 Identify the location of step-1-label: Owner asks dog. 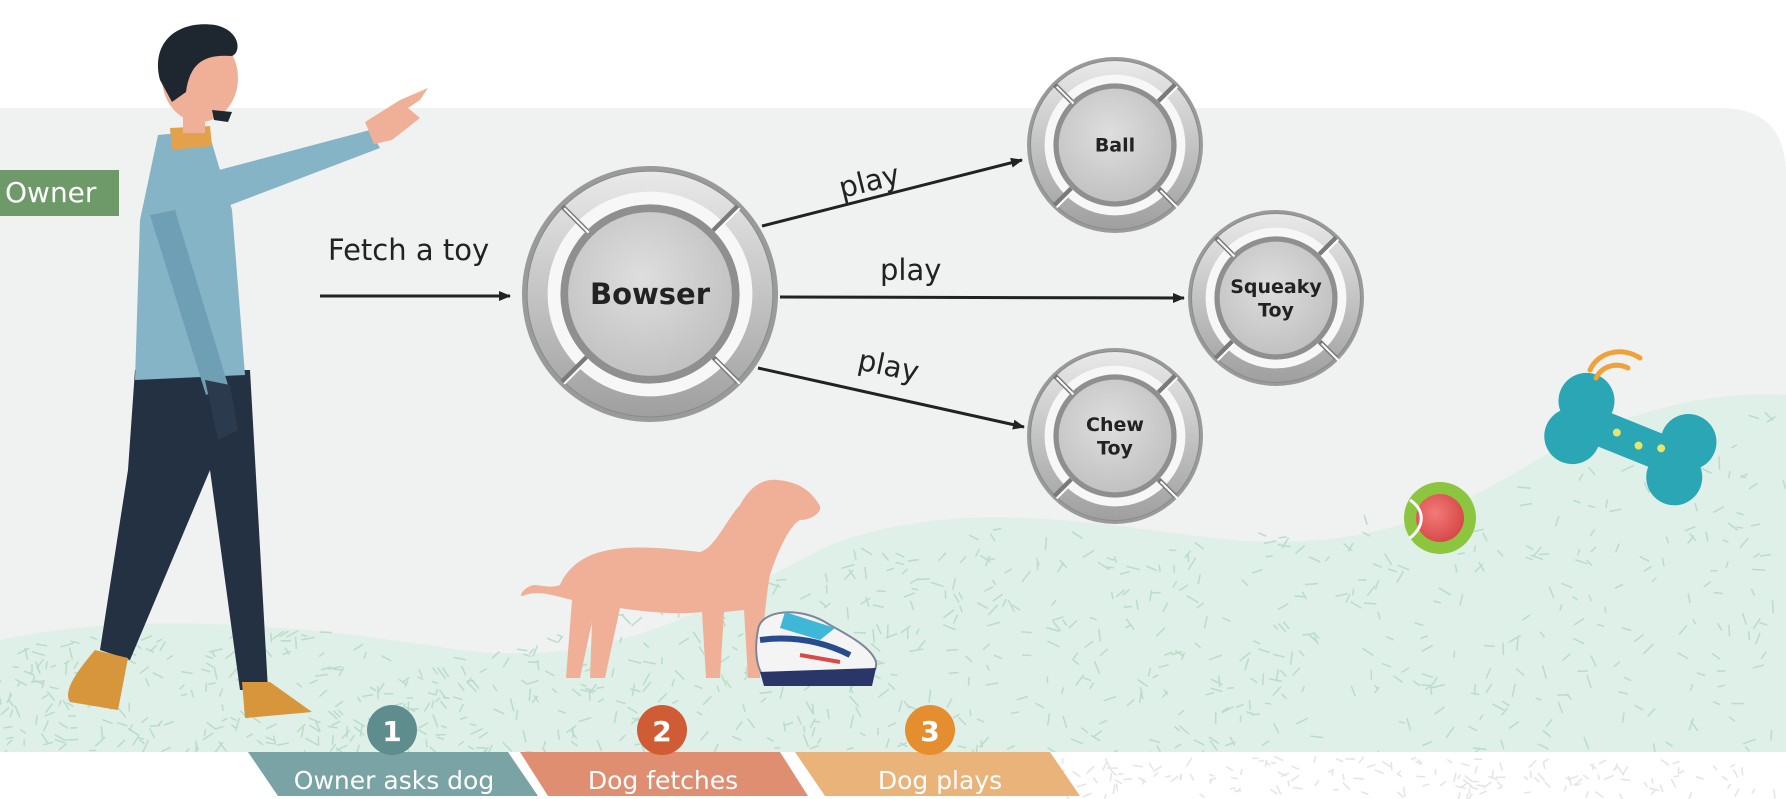
(394, 780).